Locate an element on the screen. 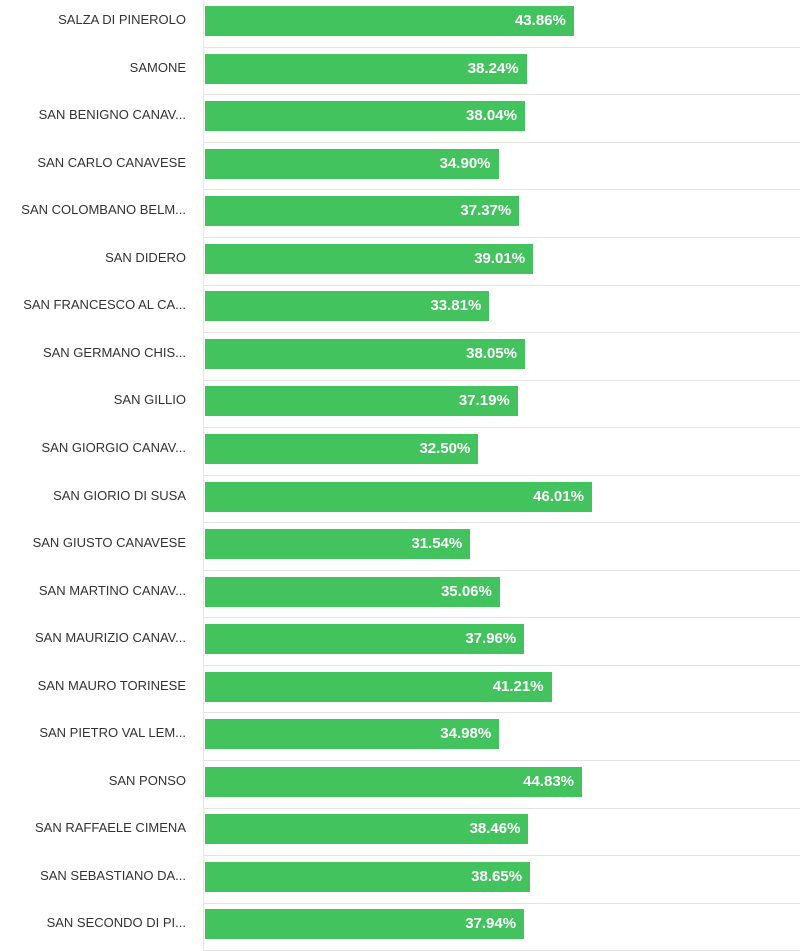 The height and width of the screenshot is (951, 800). data-label: 31.54% is located at coordinates (437, 544).